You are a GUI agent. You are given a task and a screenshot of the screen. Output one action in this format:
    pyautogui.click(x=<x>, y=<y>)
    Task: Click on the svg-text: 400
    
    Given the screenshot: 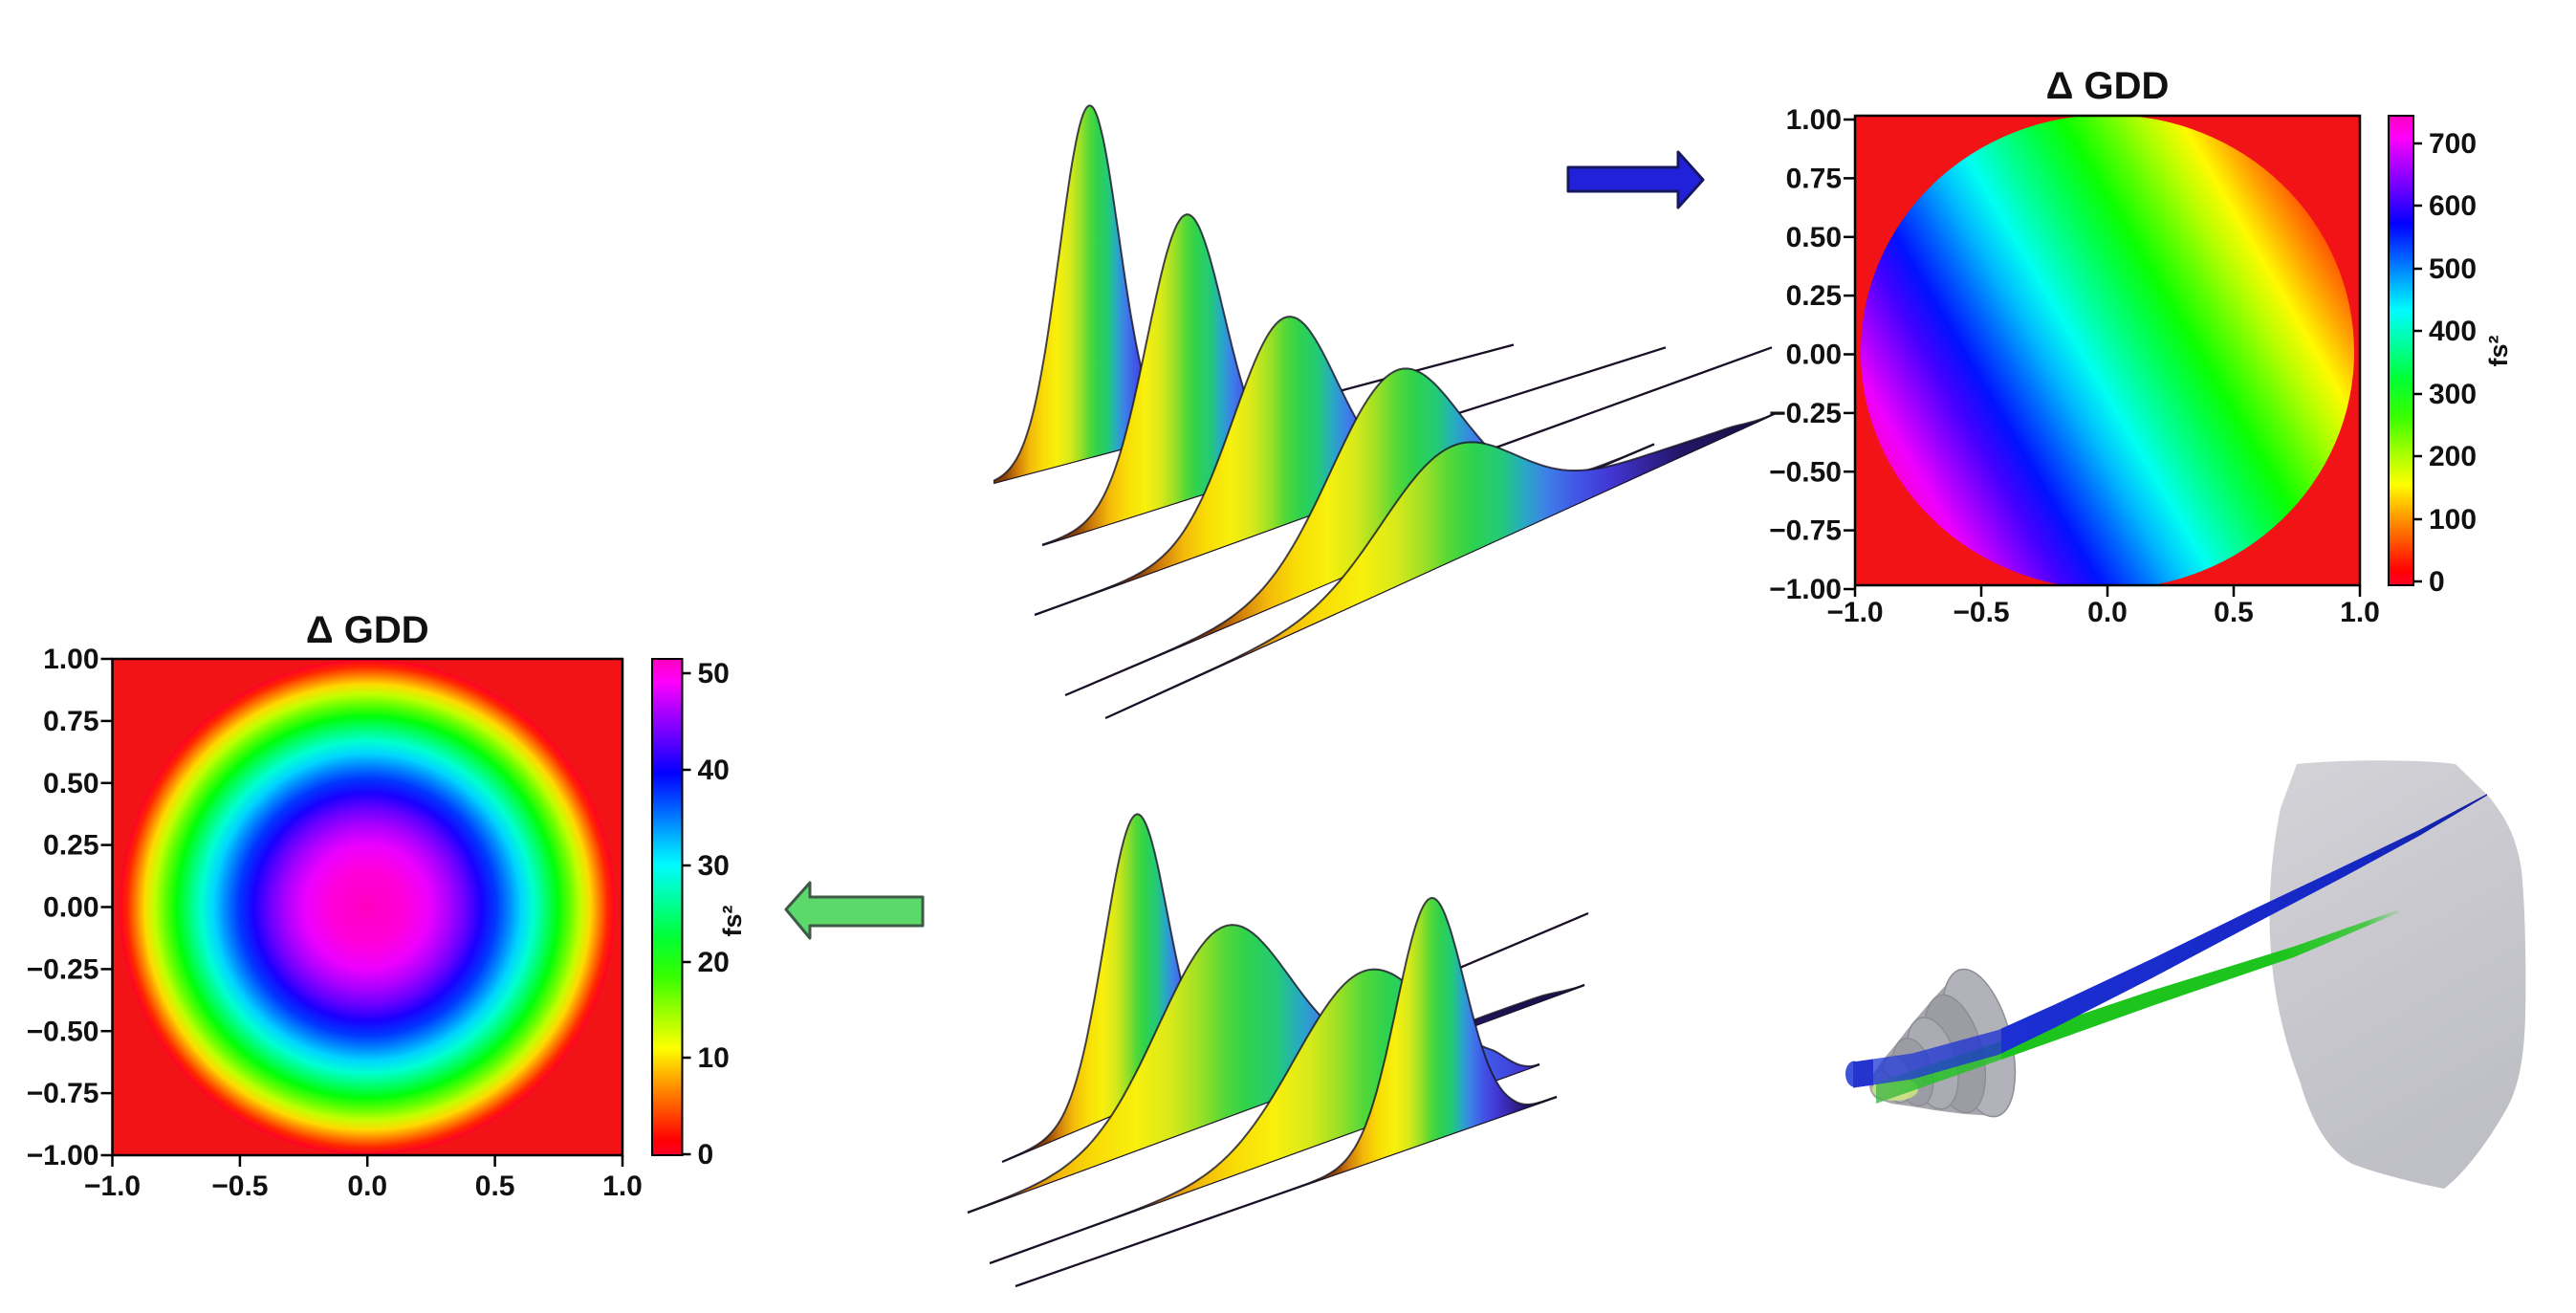 What is the action you would take?
    pyautogui.click(x=2453, y=331)
    